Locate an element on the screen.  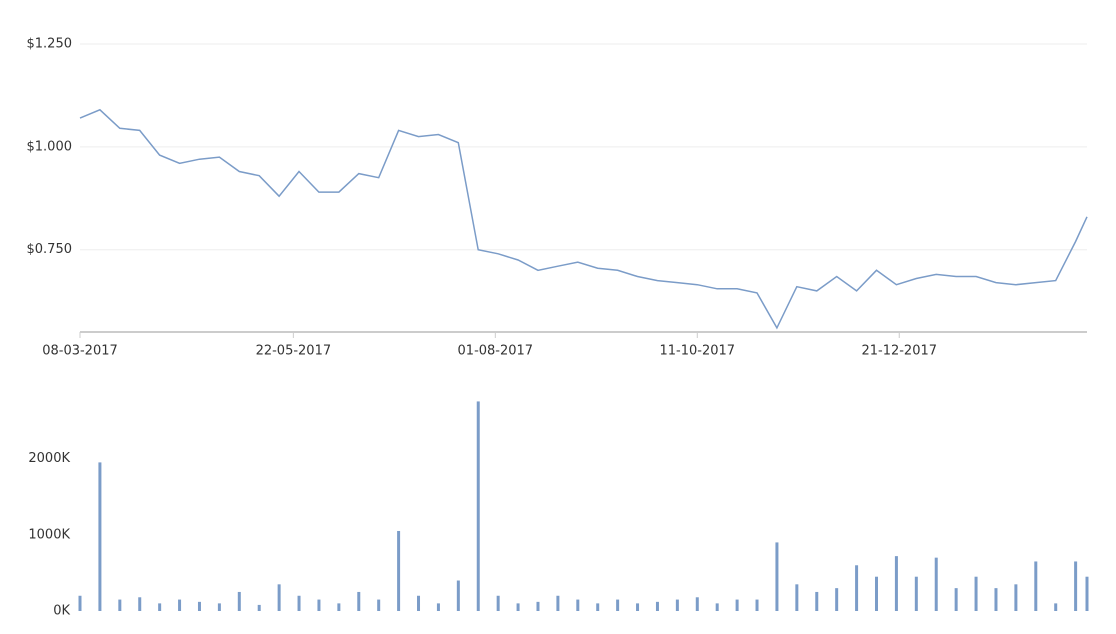
y-tick-label: $1.250 is located at coordinates (50, 44).